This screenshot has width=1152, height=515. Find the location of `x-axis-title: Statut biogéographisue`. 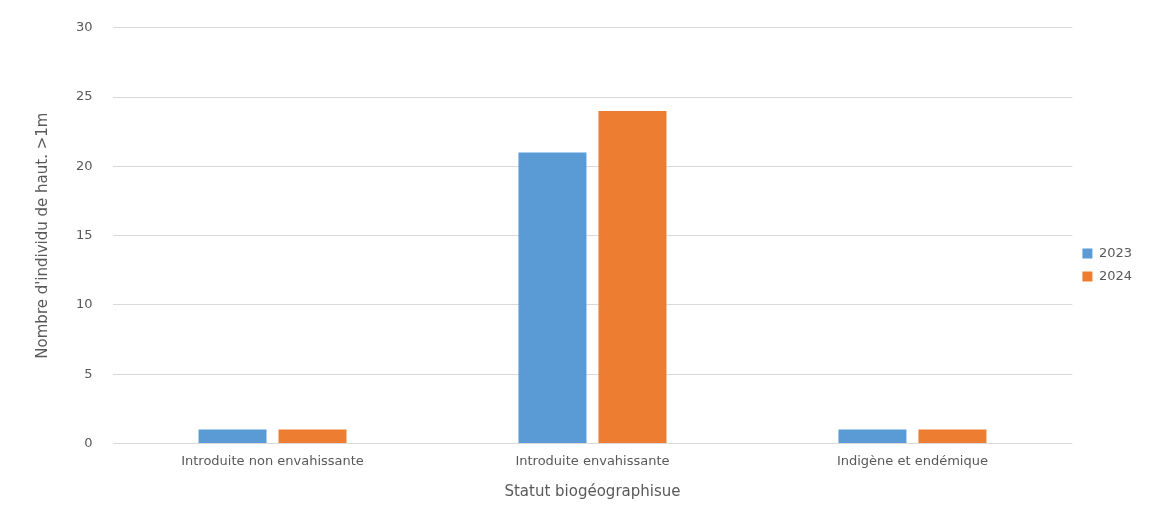

x-axis-title: Statut biogéographisue is located at coordinates (592, 490).